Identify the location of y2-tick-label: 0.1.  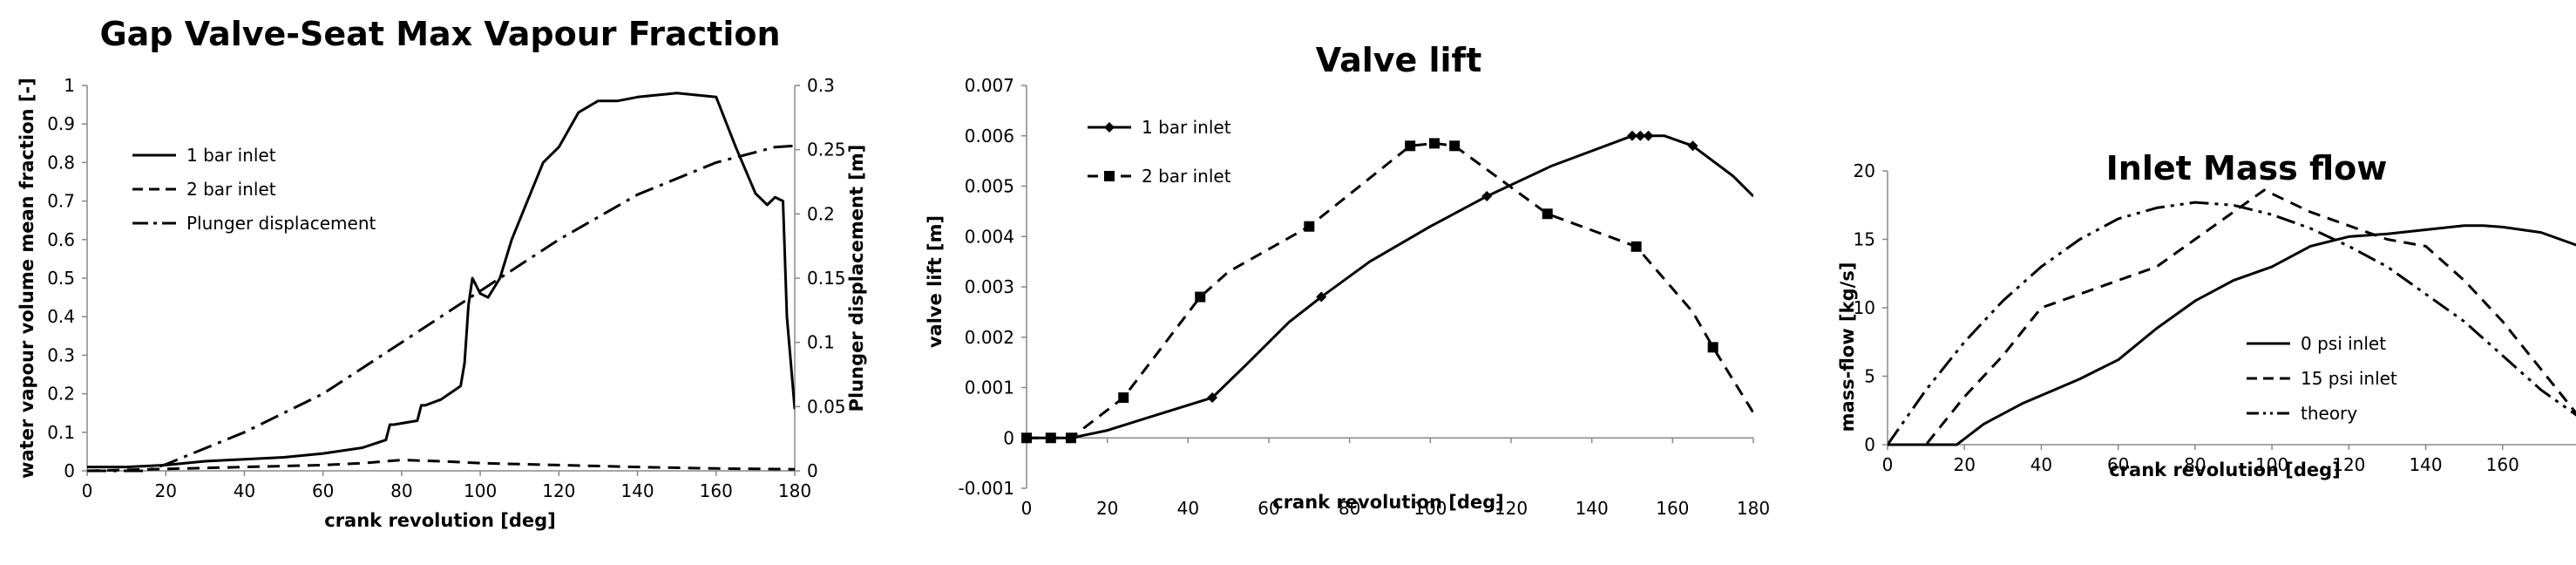
(821, 342).